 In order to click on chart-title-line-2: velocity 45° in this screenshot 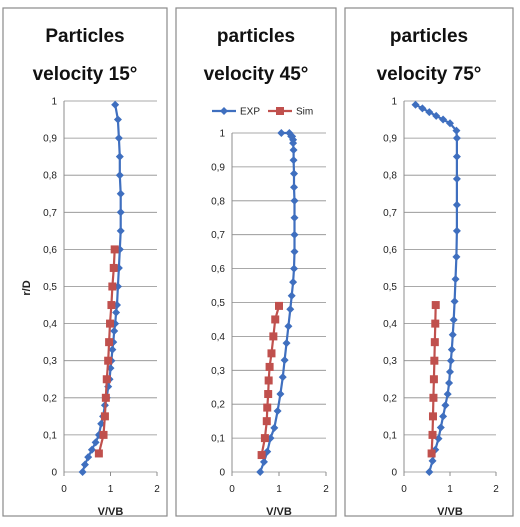, I will do `click(256, 74)`.